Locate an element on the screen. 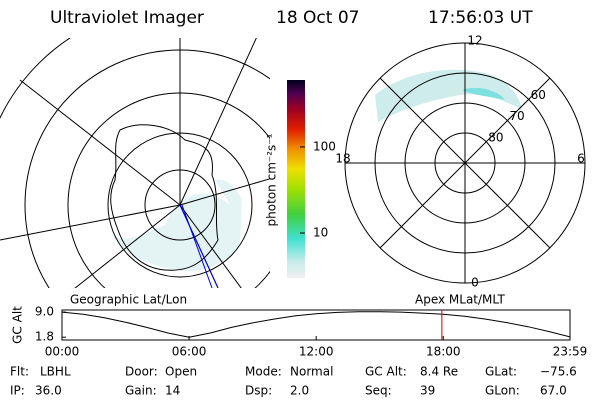 Image resolution: width=600 pixels, height=400 pixels. info-label: Door: is located at coordinates (141, 372).